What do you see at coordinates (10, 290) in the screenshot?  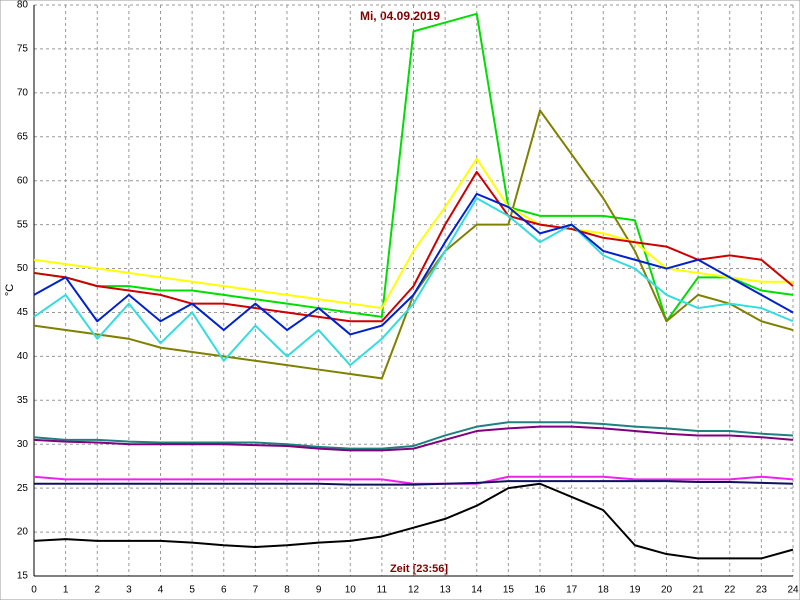 I see `y-axis-label: °C` at bounding box center [10, 290].